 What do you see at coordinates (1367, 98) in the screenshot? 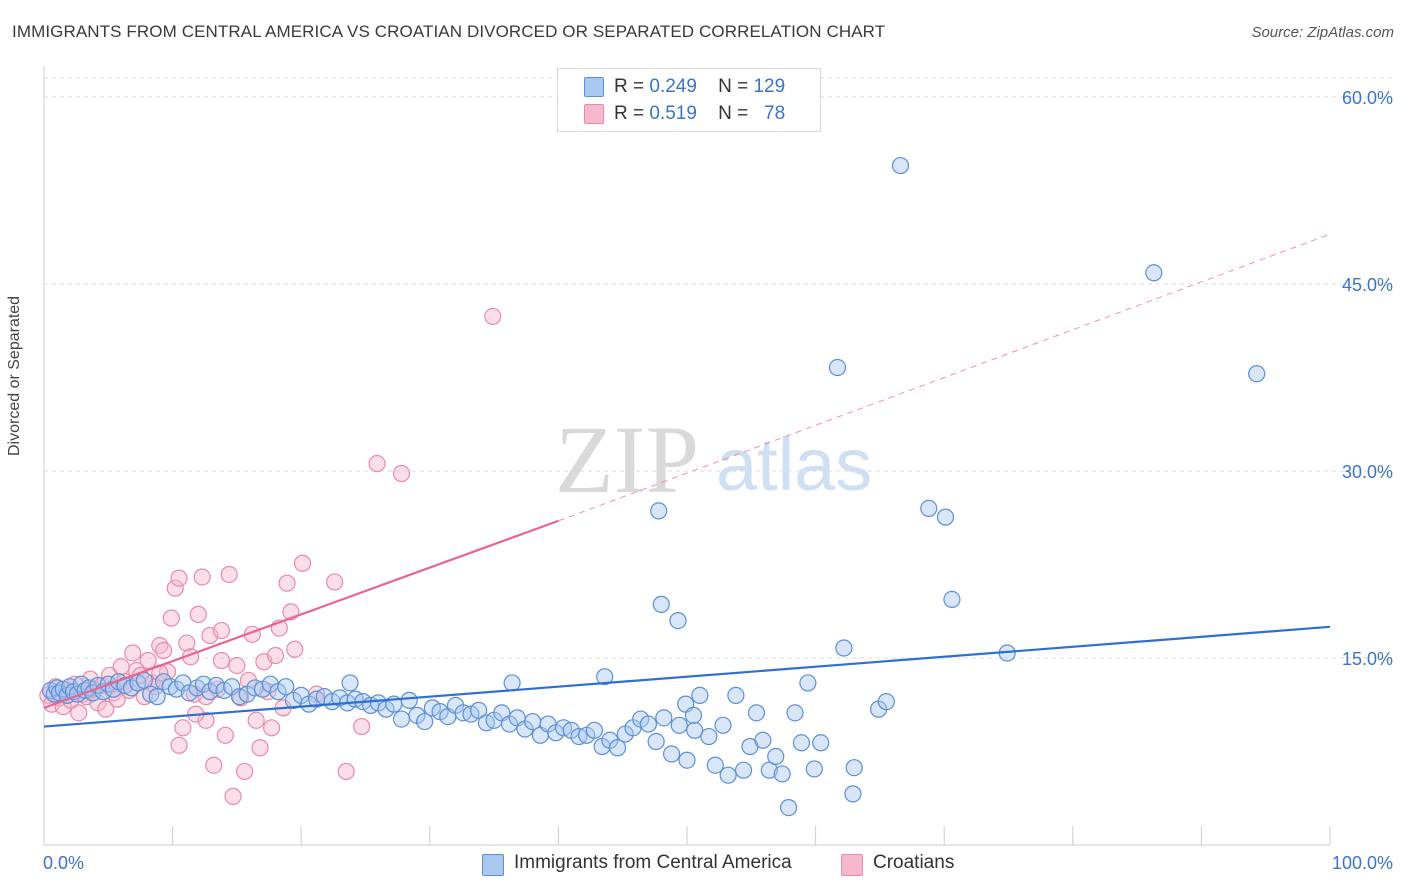
I see `y-tick-label: 60.0%` at bounding box center [1367, 98].